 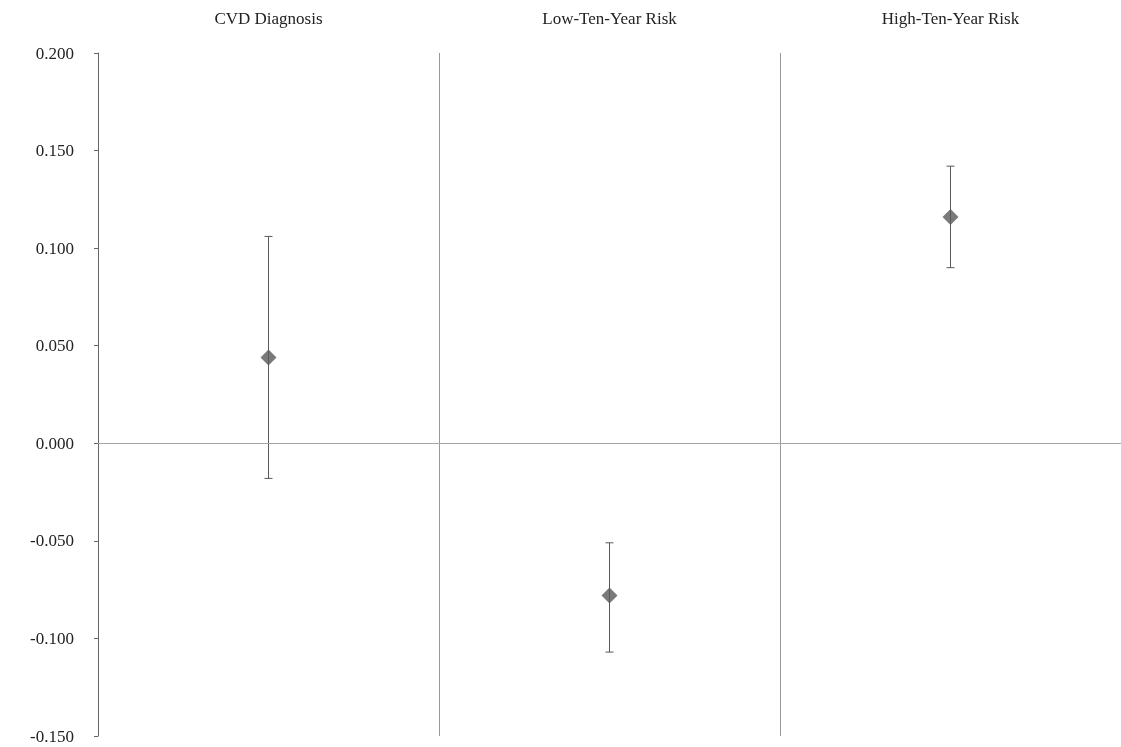 I want to click on x-tick-label: High-Ten-Year Risk, so click(x=950, y=18).